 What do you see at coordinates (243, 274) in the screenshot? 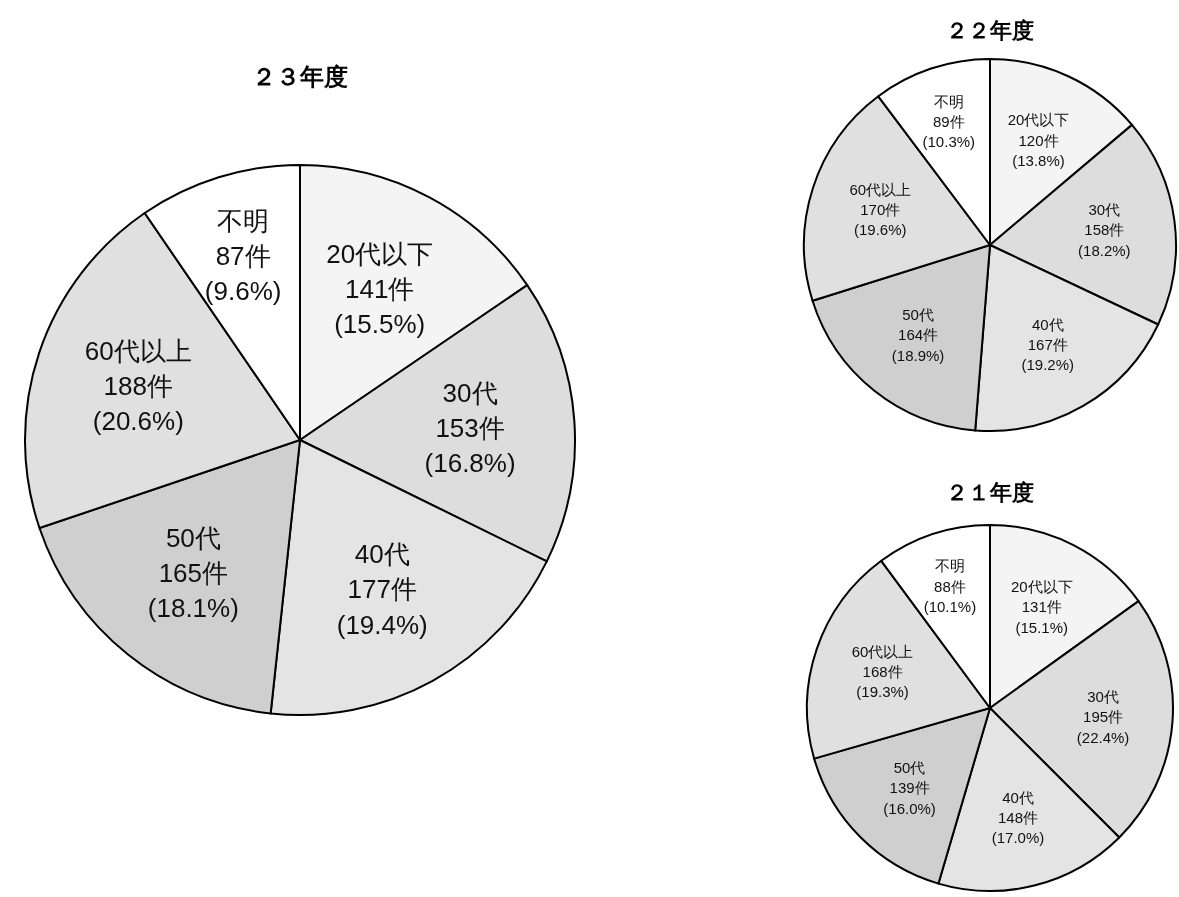
I see `data-label: 87件 (9.6%)` at bounding box center [243, 274].